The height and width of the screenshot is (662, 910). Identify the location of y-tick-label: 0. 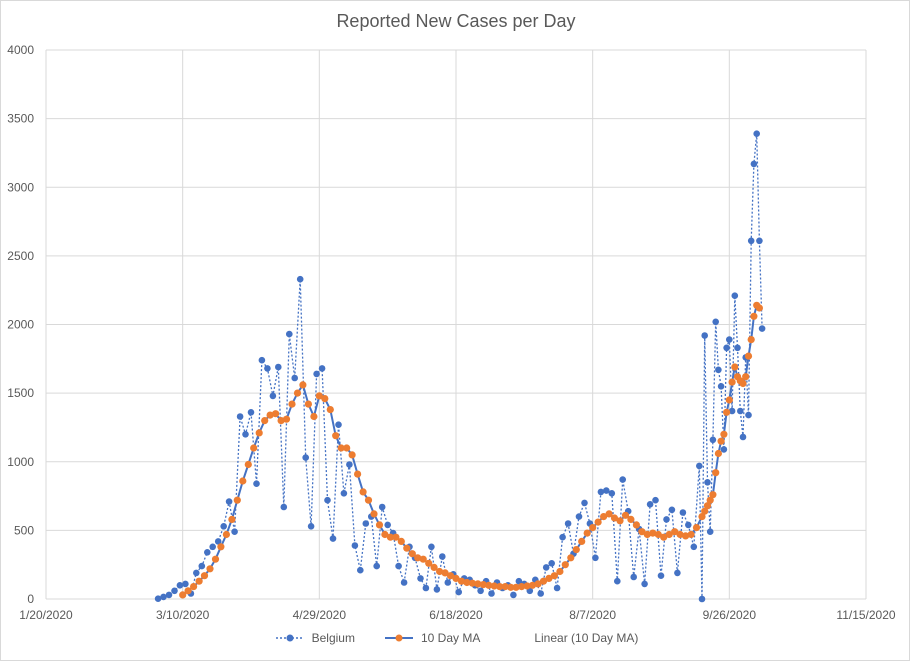
(30, 599).